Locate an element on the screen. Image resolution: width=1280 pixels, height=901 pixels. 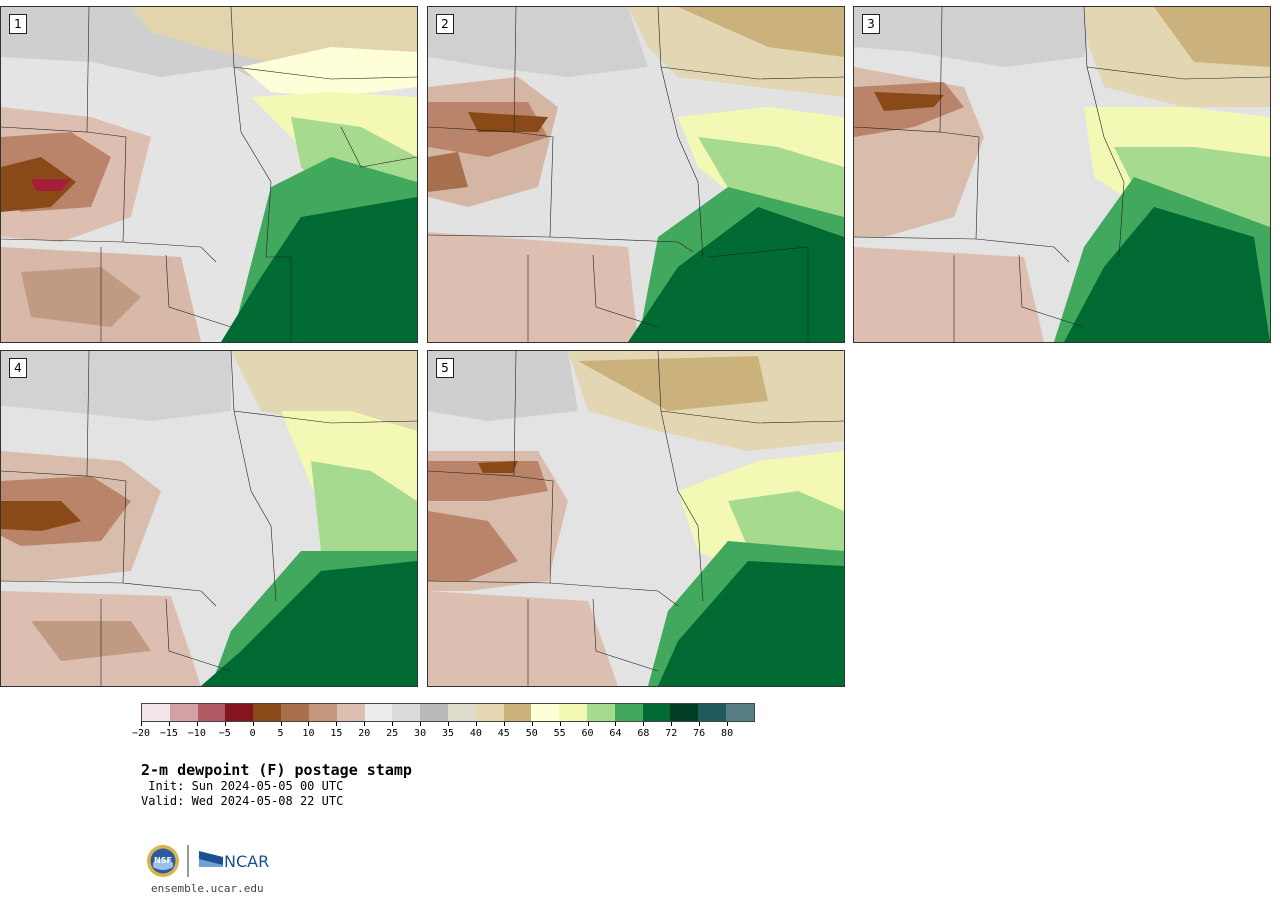
colorbar-tick-label: 60 is located at coordinates (587, 733).